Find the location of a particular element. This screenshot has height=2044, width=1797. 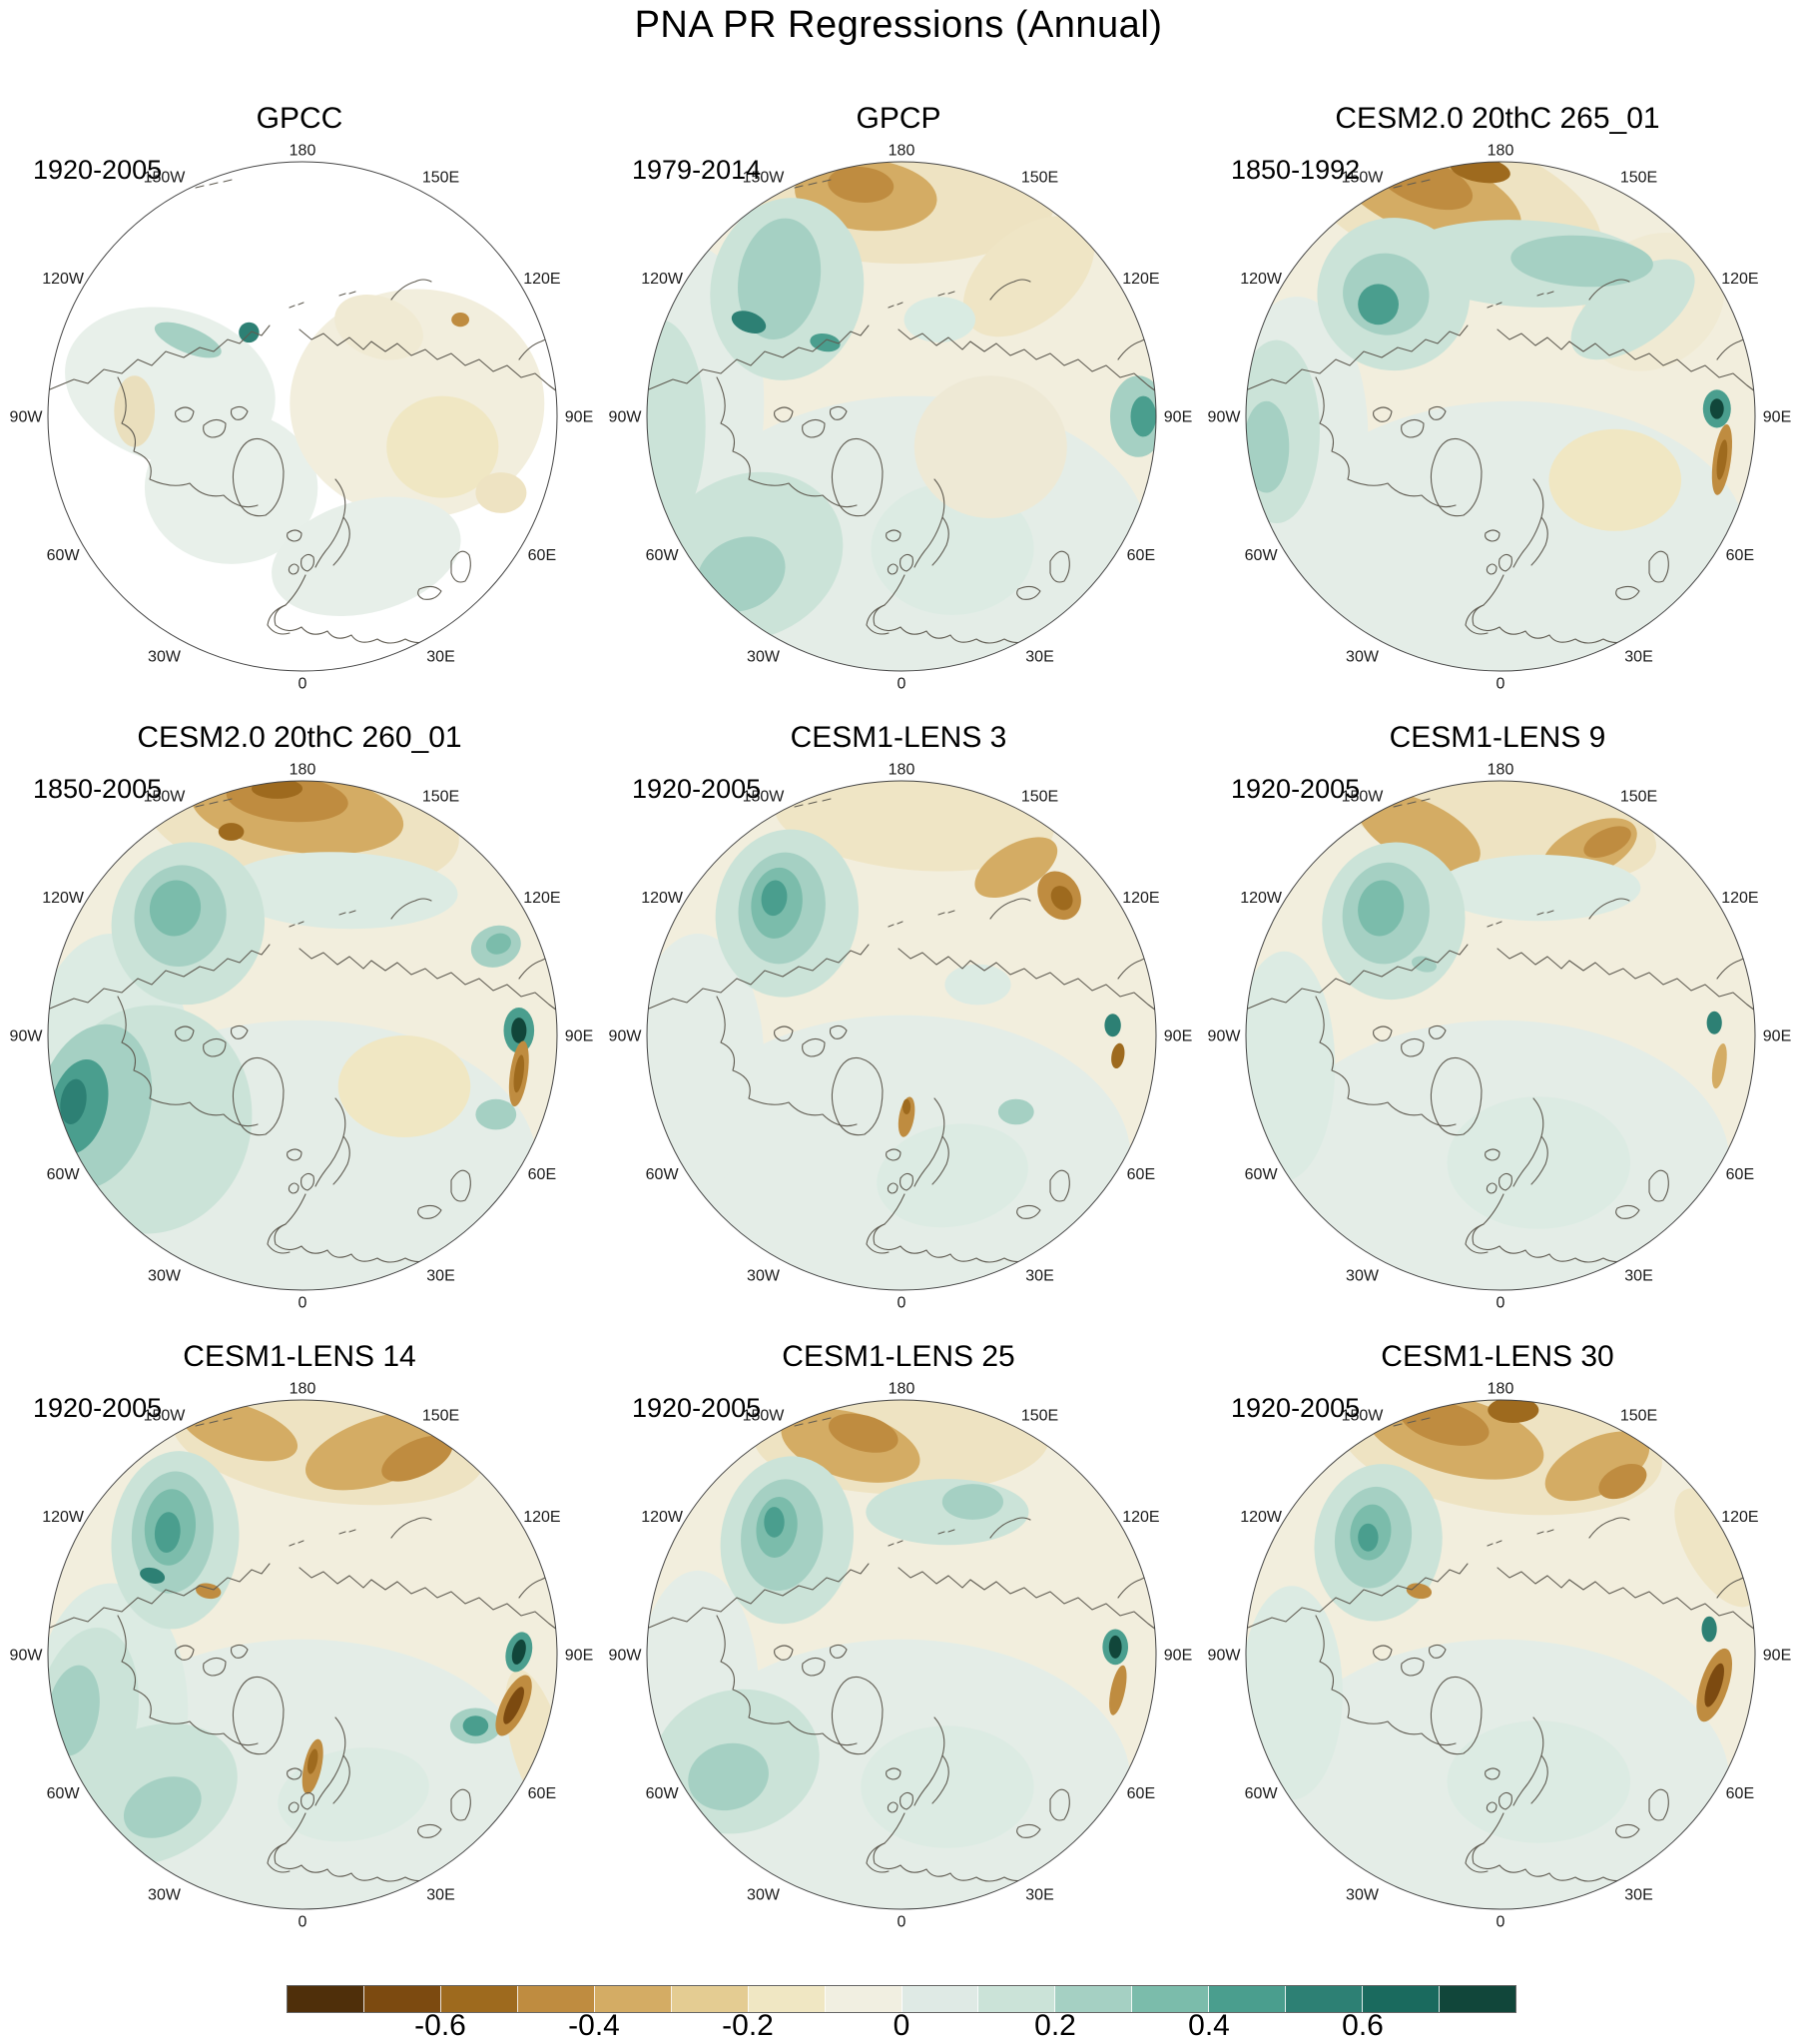

panel-title: CESM1-LENS 25 is located at coordinates (898, 1356).